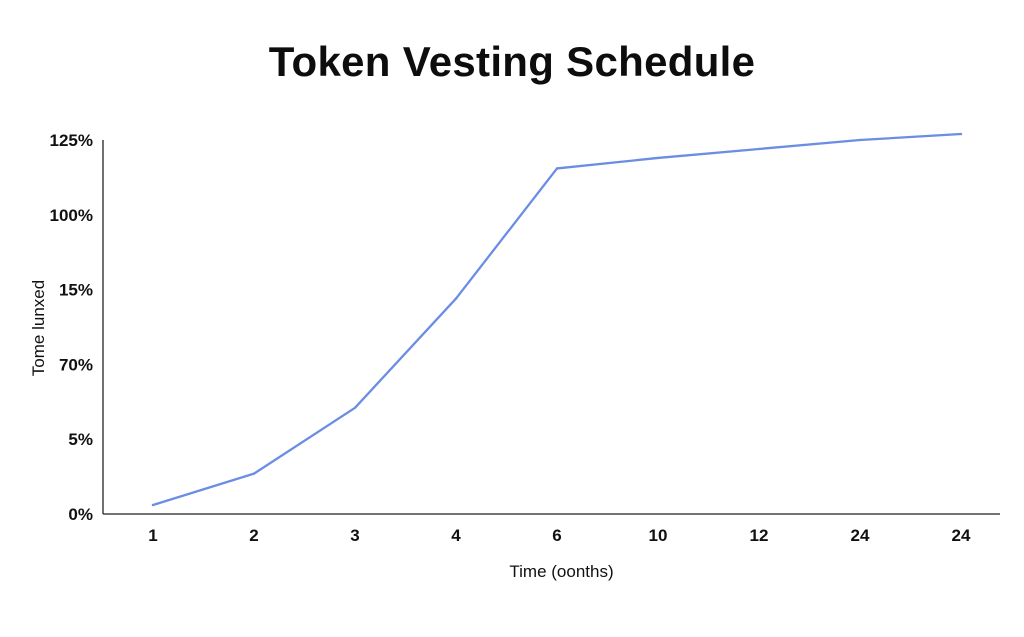 Image resolution: width=1024 pixels, height=637 pixels. I want to click on x-tick-label: 1, so click(152, 535).